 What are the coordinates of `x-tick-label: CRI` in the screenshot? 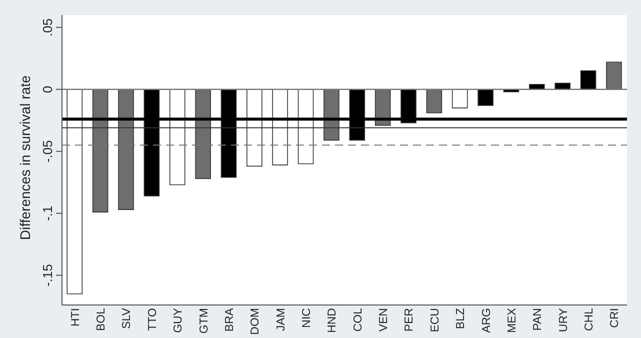 It's located at (615, 318).